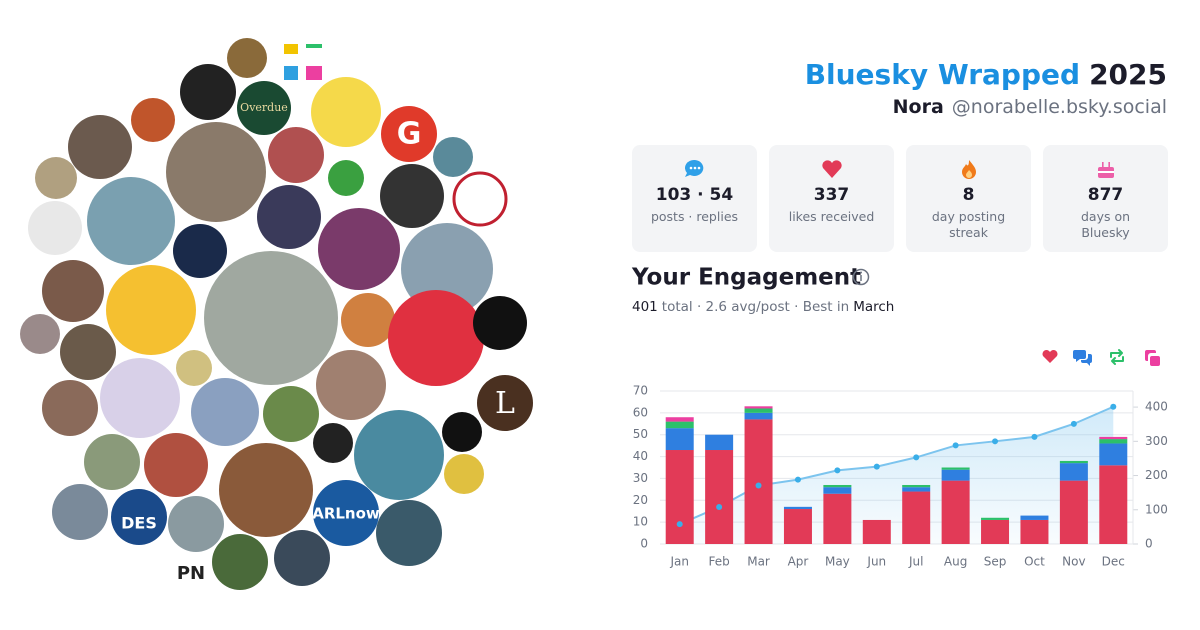  Describe the element at coordinates (1105, 195) in the screenshot. I see `stat-value: 877` at that location.